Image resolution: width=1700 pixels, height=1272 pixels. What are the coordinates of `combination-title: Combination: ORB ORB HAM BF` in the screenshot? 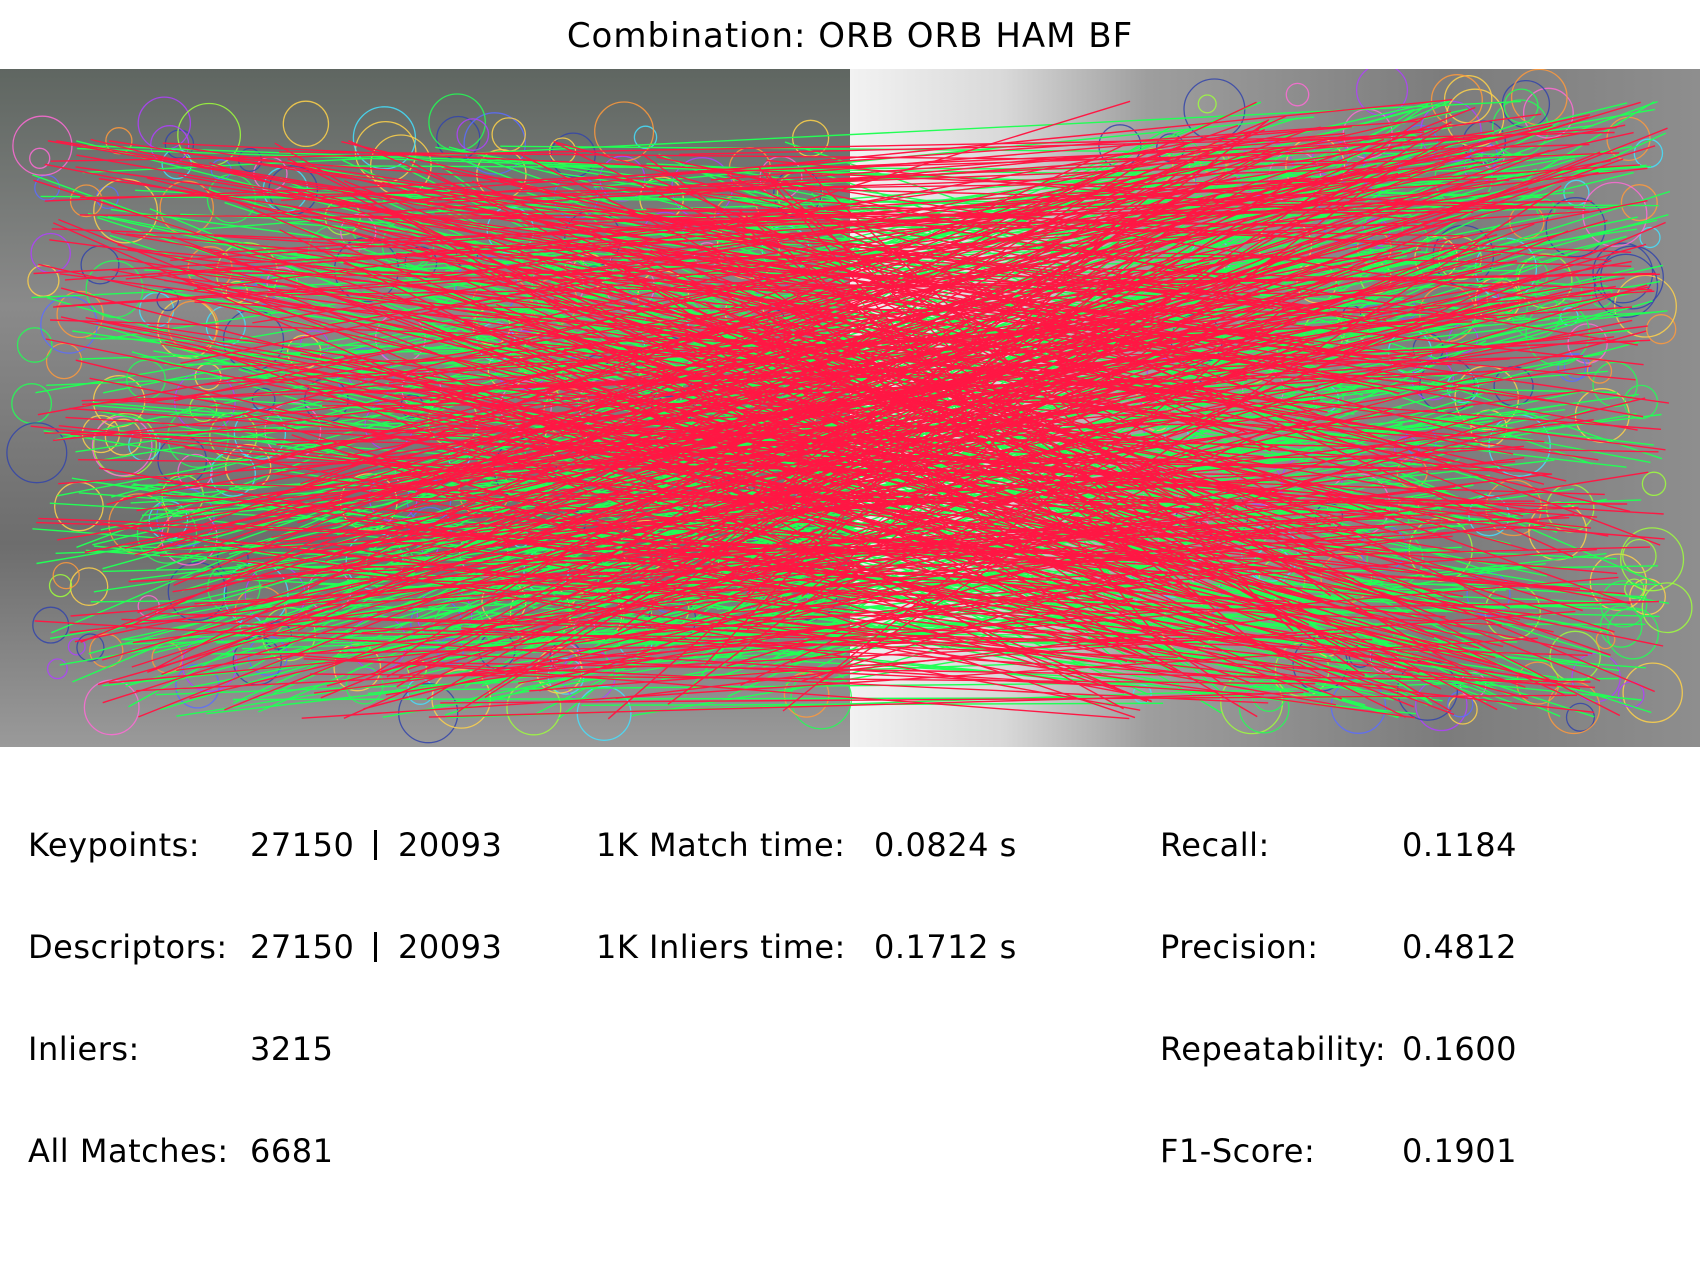 It's located at (850, 36).